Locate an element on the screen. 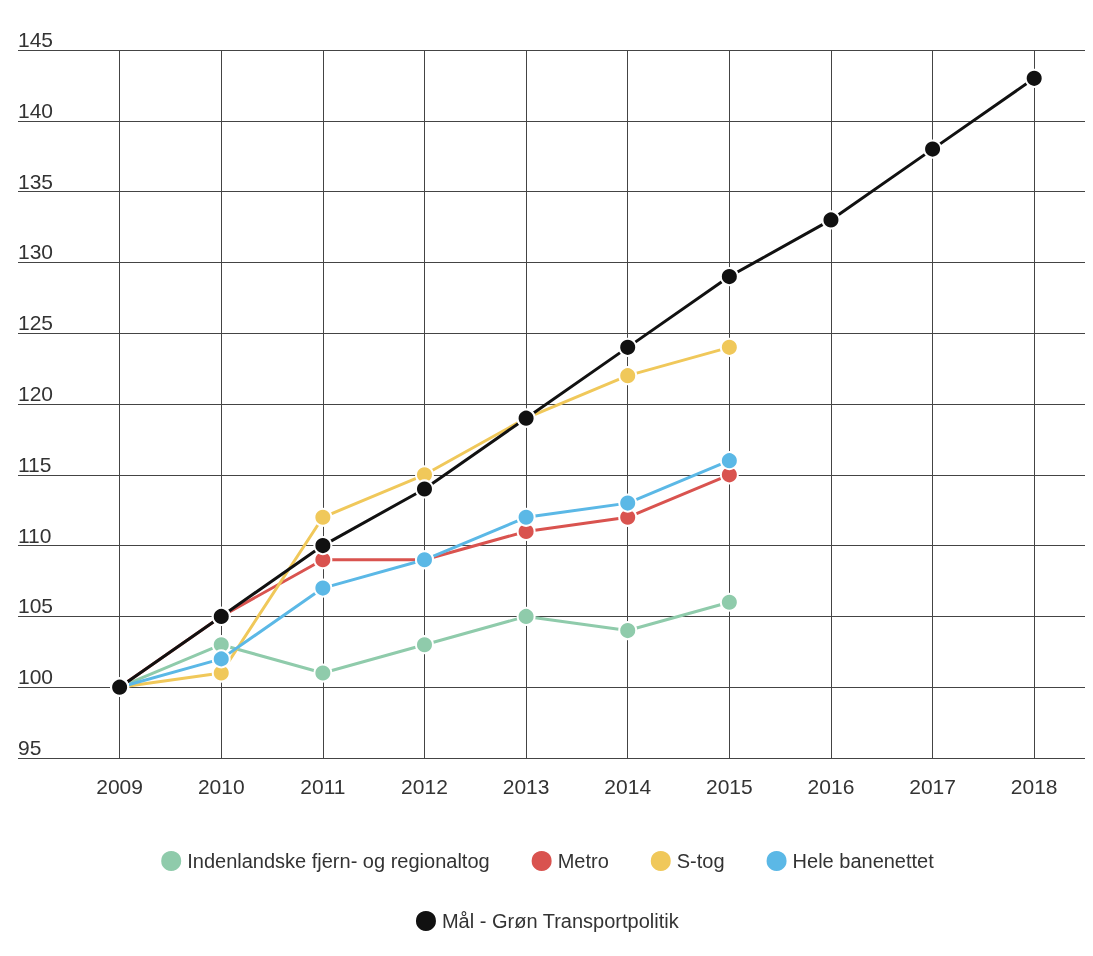 The height and width of the screenshot is (956, 1093). legend-label: Metro is located at coordinates (583, 861).